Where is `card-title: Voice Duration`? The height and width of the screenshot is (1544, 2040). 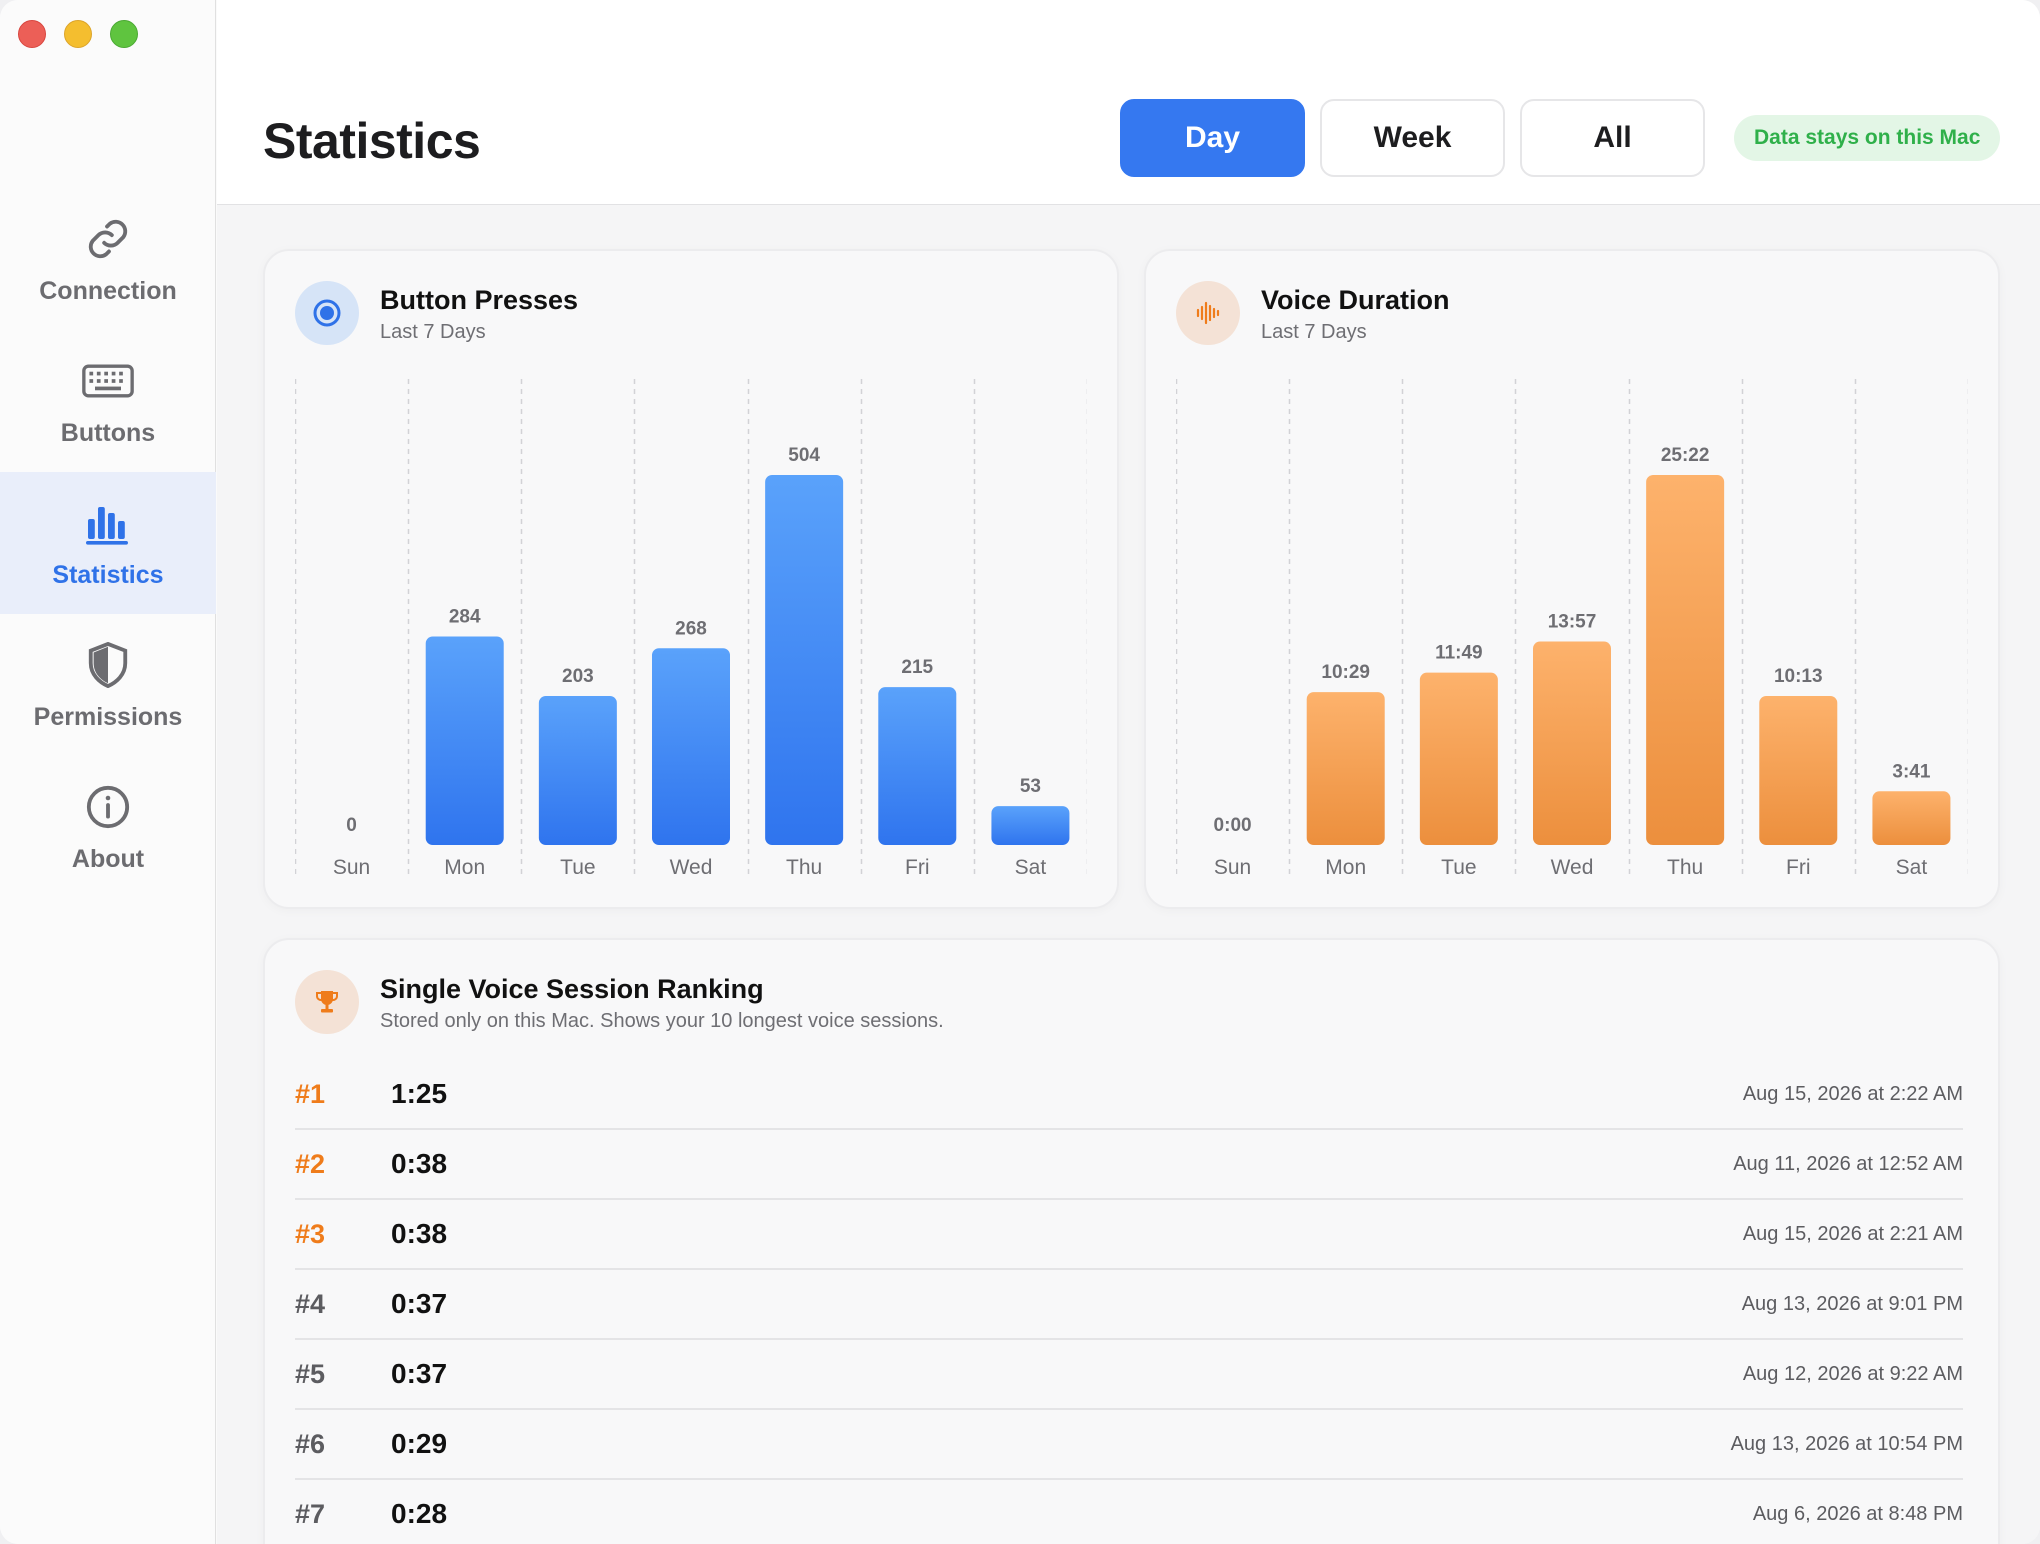 card-title: Voice Duration is located at coordinates (1355, 300).